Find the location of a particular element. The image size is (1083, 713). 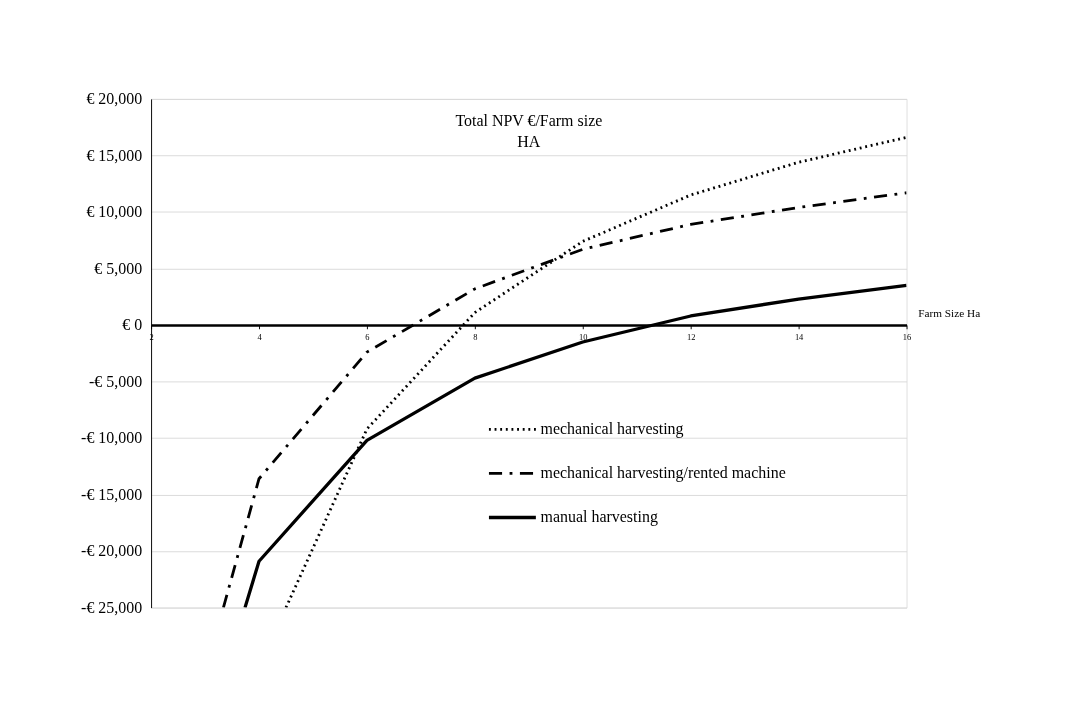

x-tick-label: 4 is located at coordinates (260, 336).